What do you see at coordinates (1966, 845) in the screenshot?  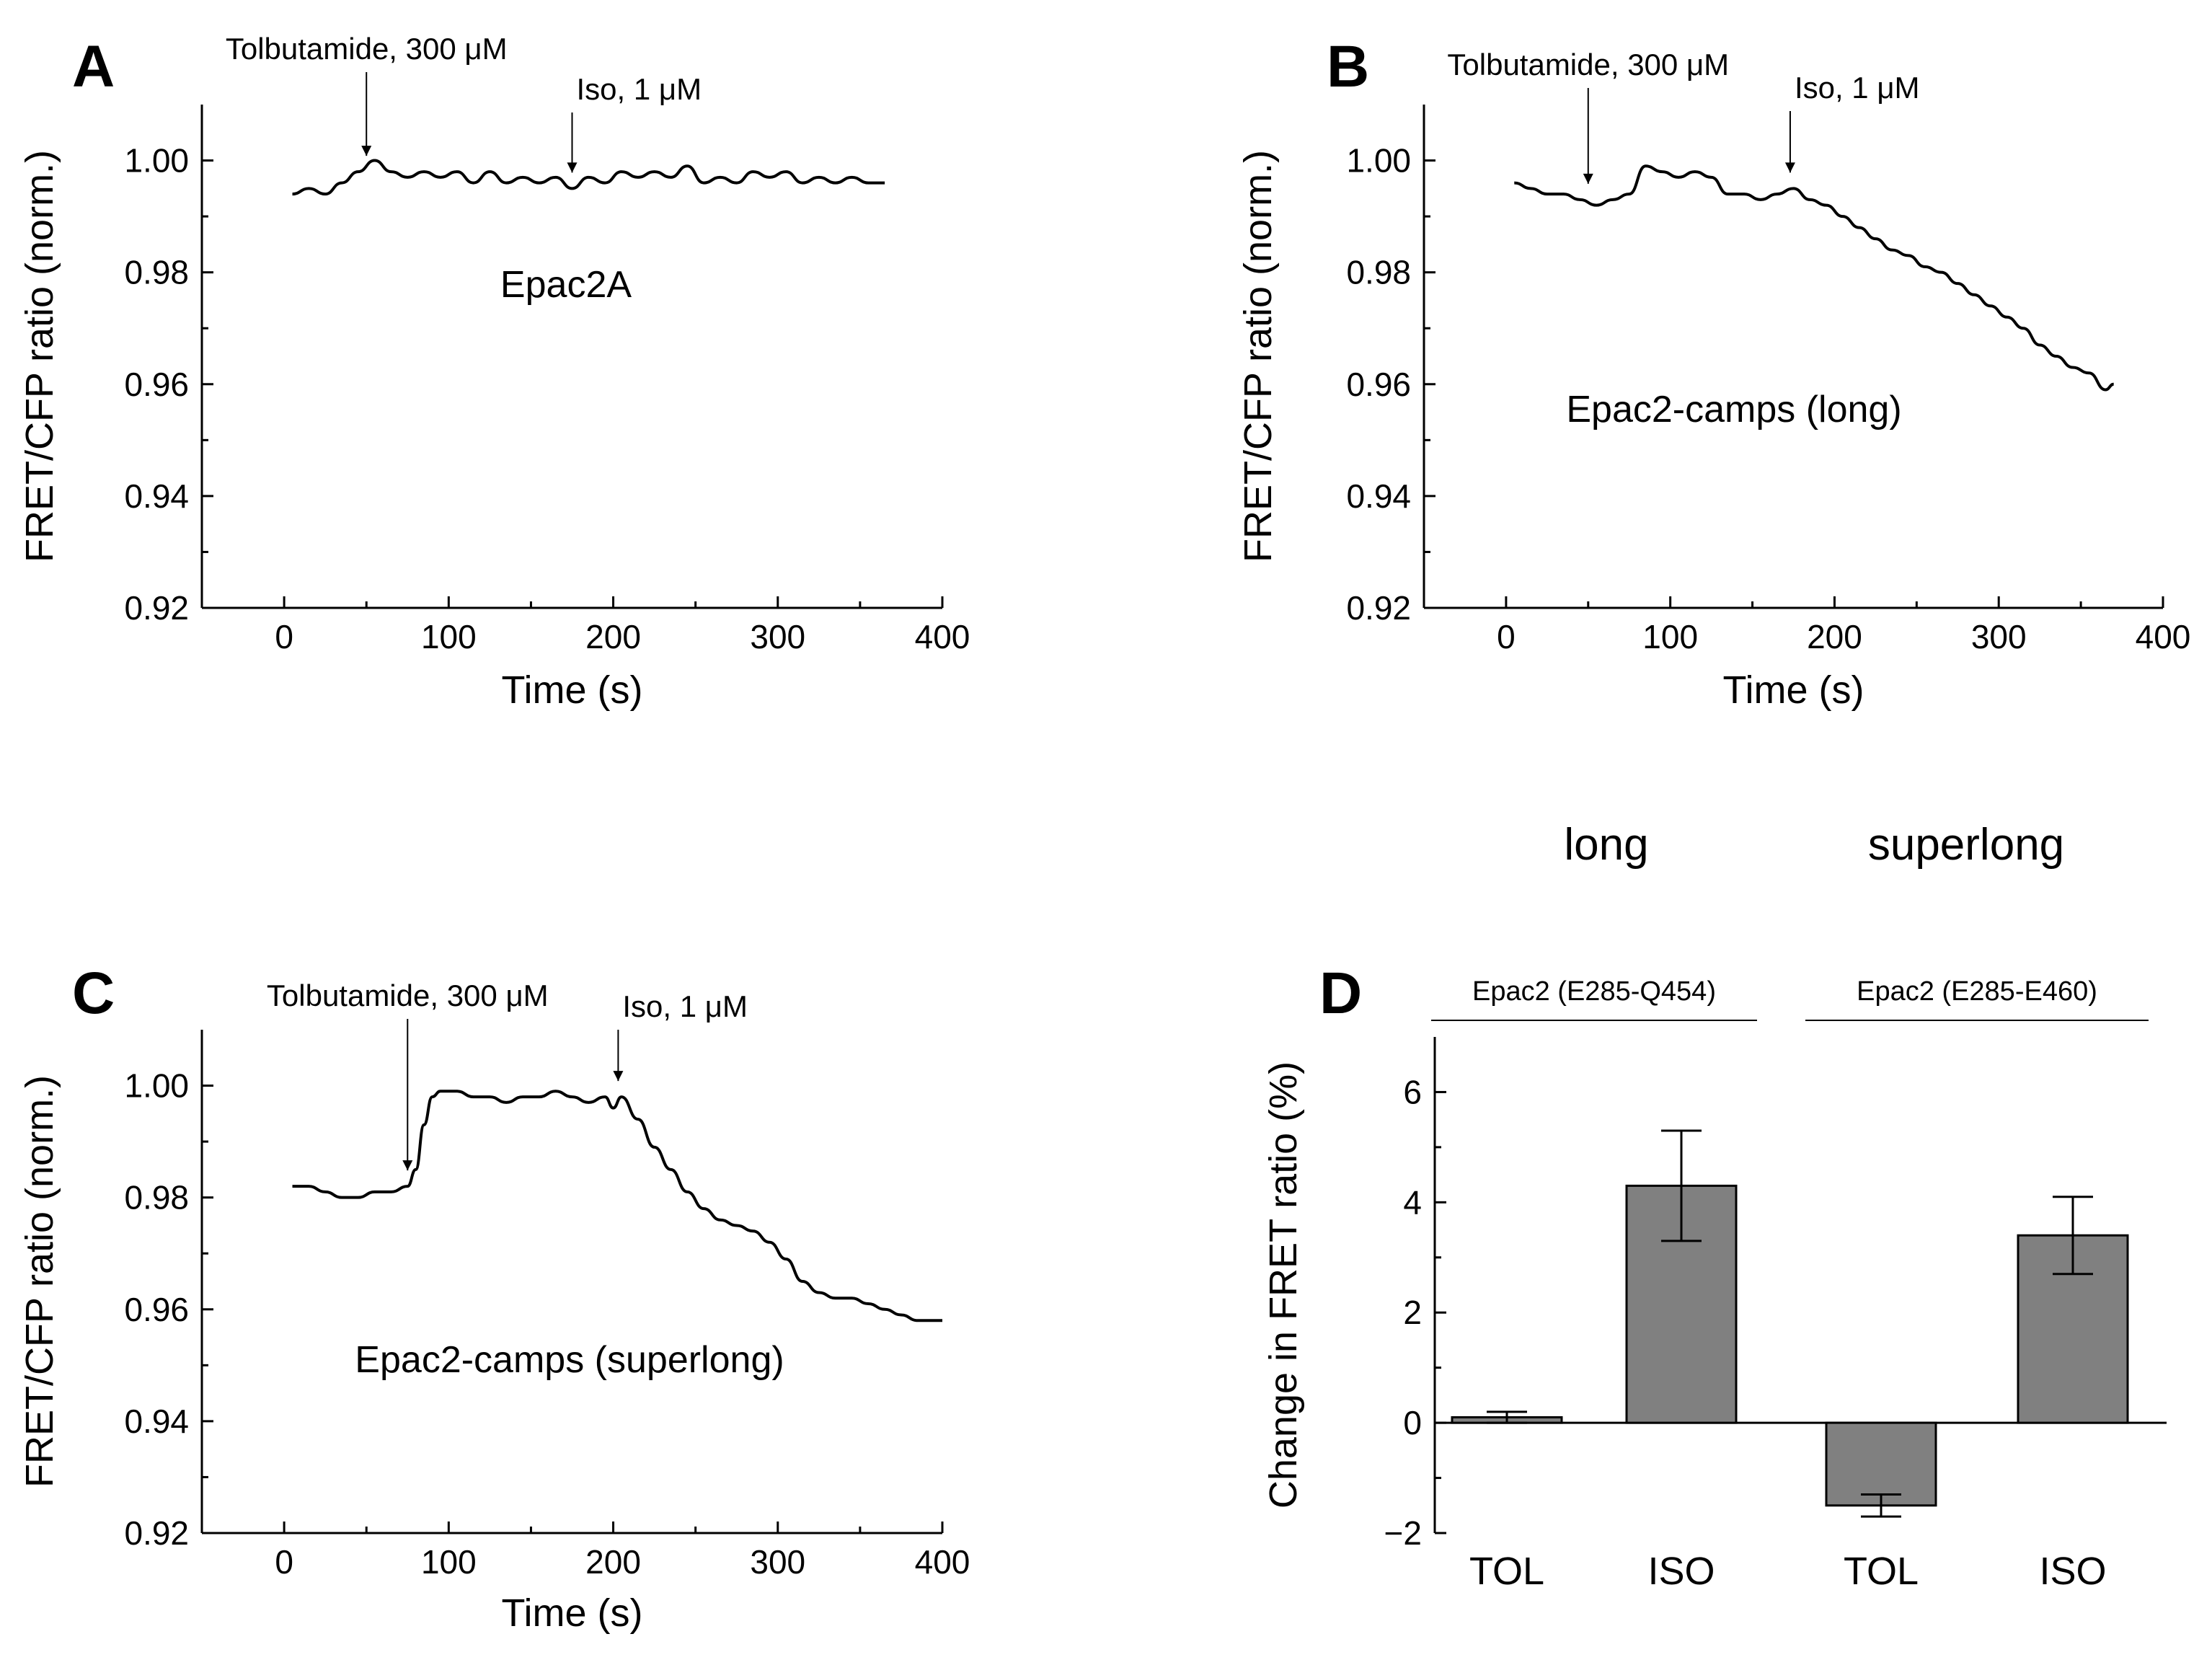 I see `header-label-superlong: superlong` at bounding box center [1966, 845].